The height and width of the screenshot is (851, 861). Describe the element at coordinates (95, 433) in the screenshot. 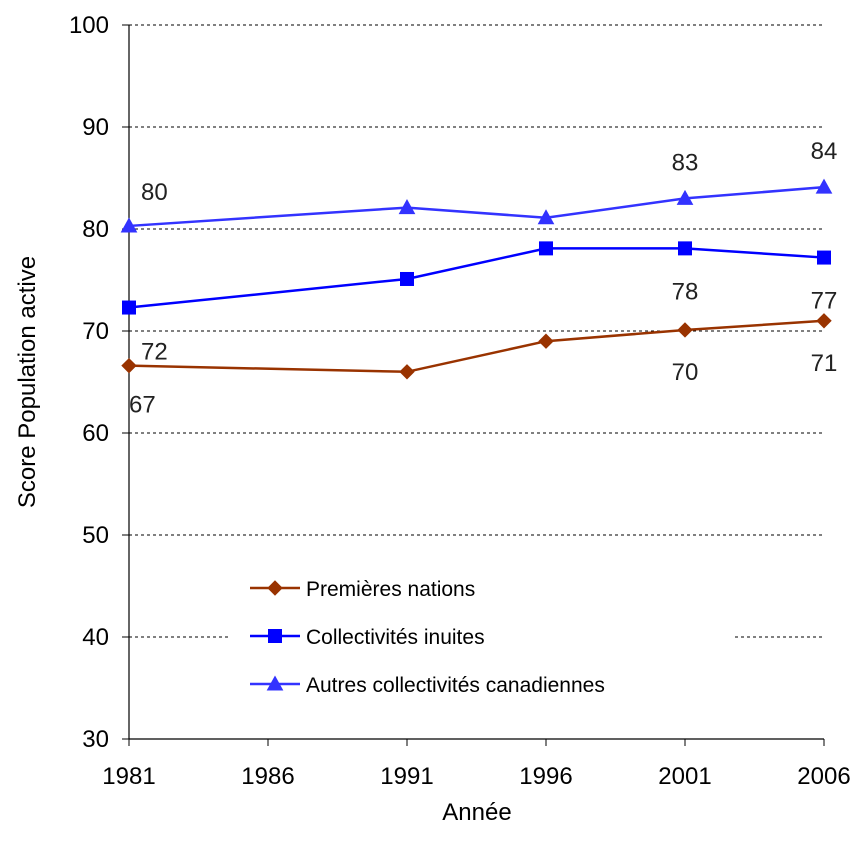

I see `y-tick-label: 60` at that location.